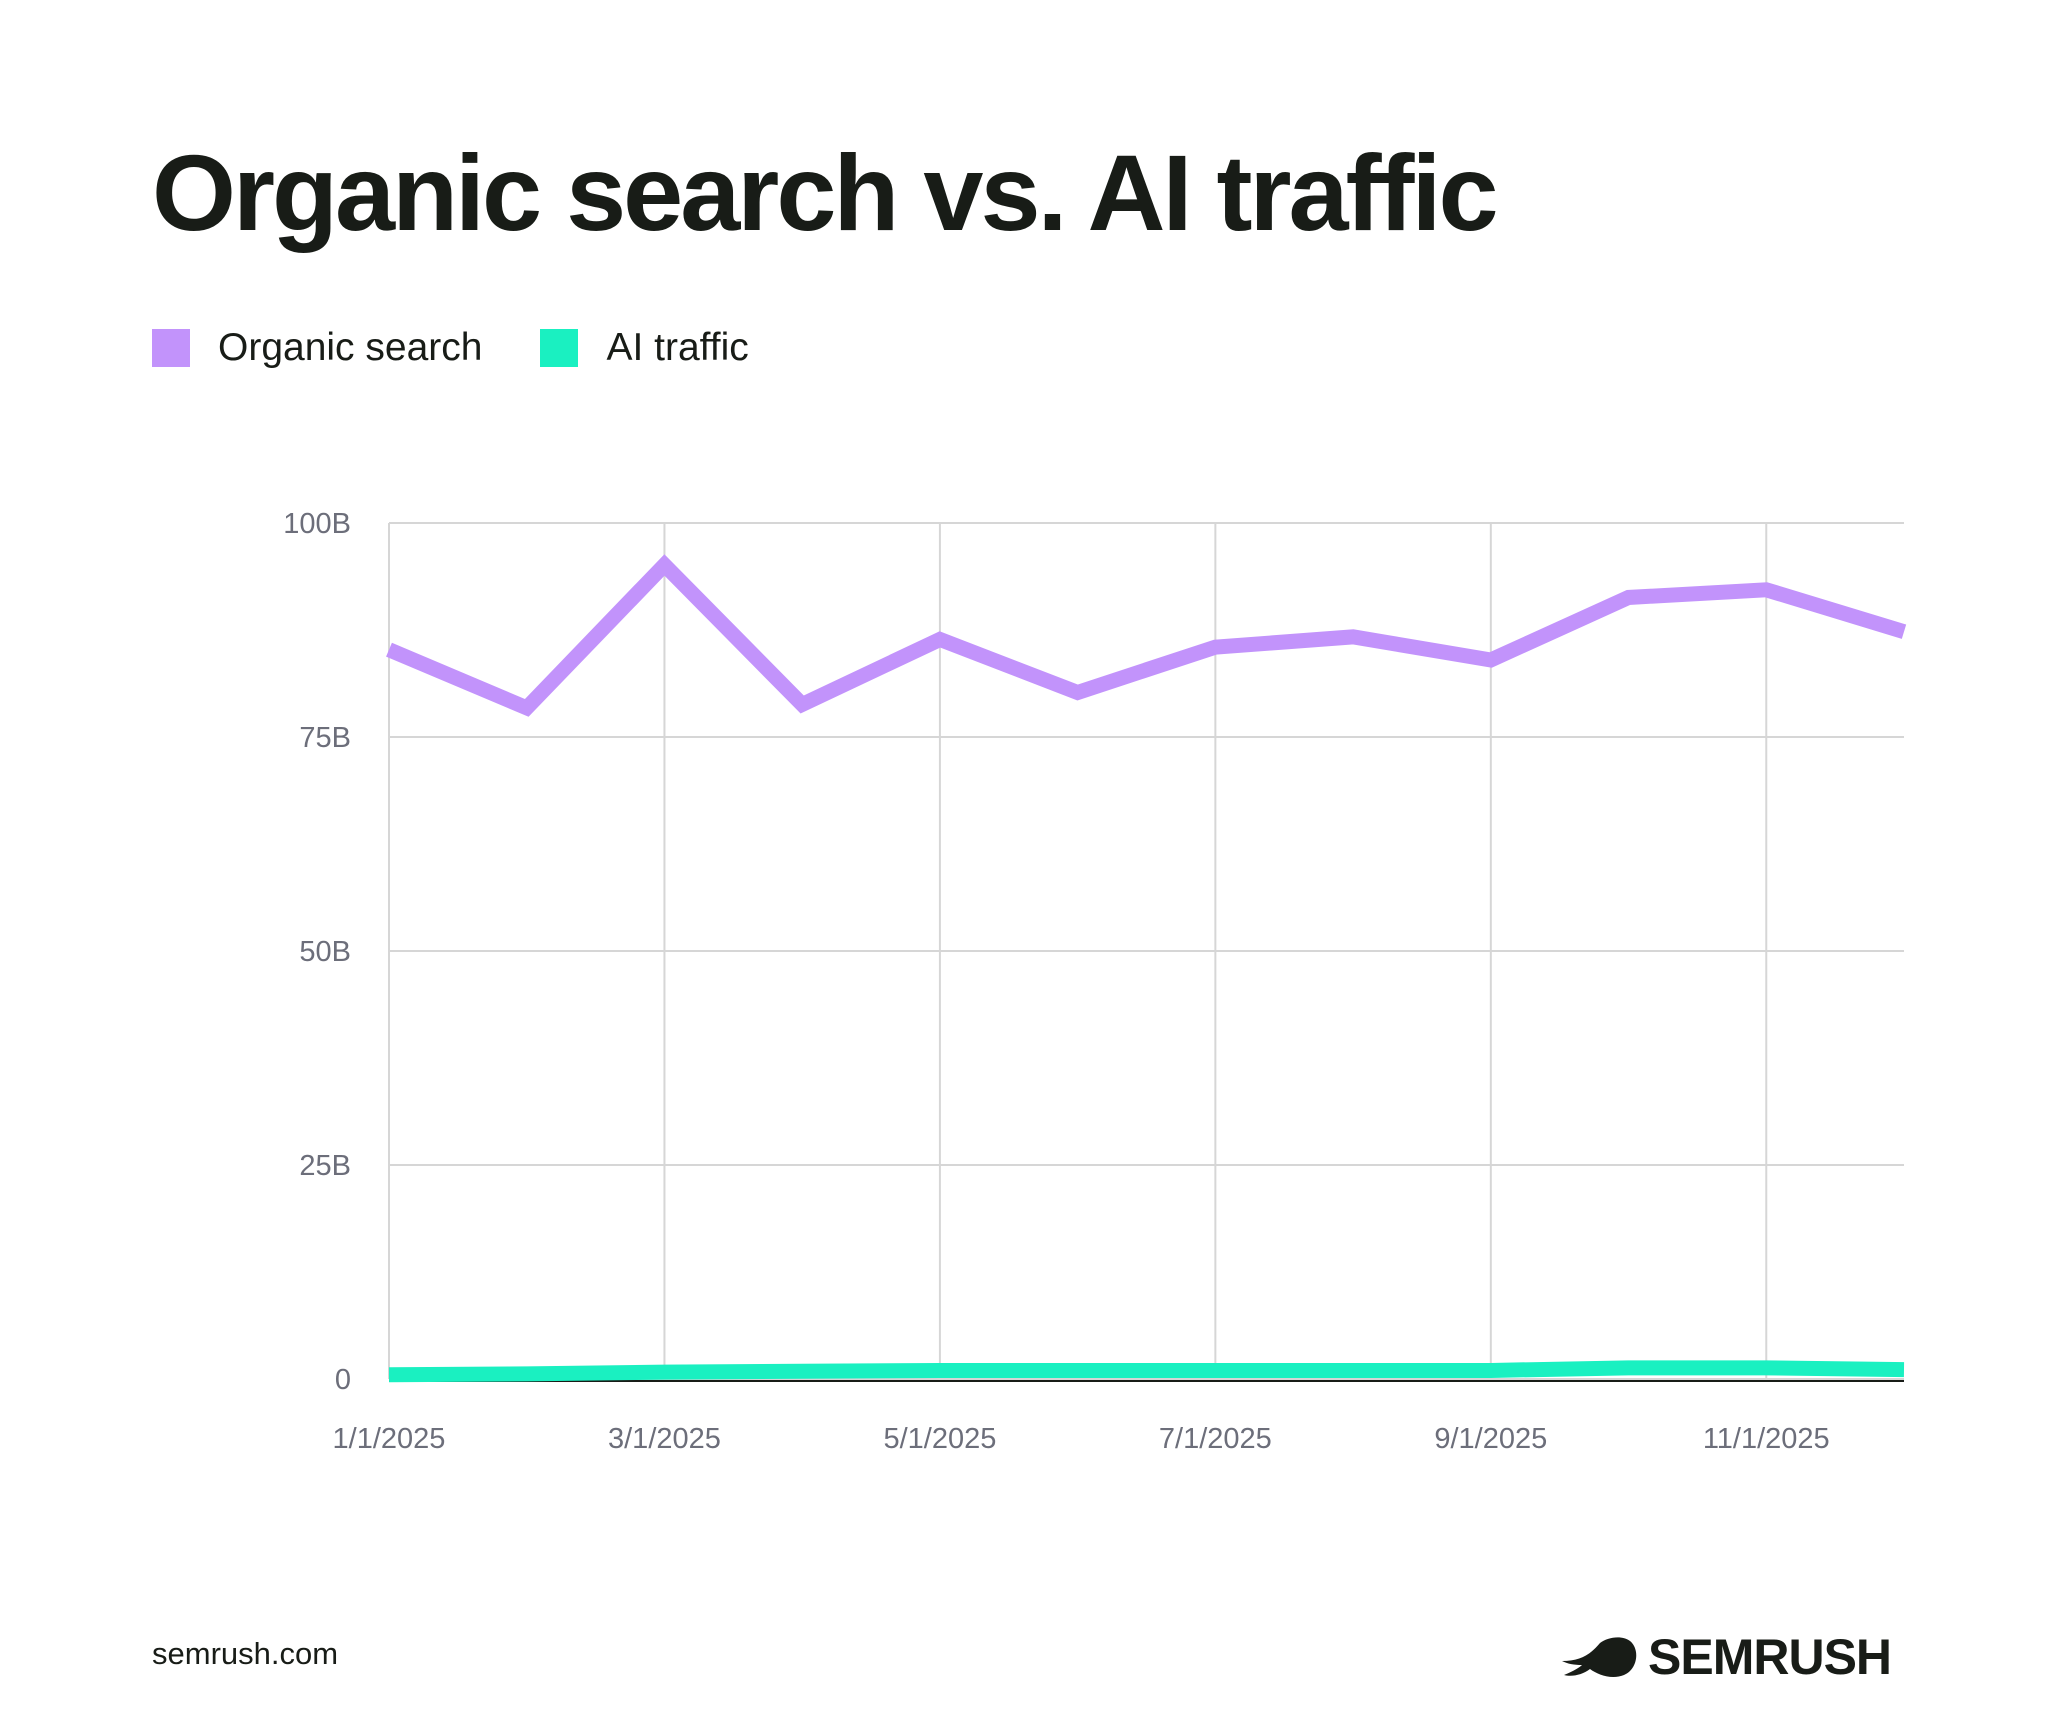 This screenshot has height=1718, width=2048. I want to click on legend-item-organic: Organic search, so click(317, 348).